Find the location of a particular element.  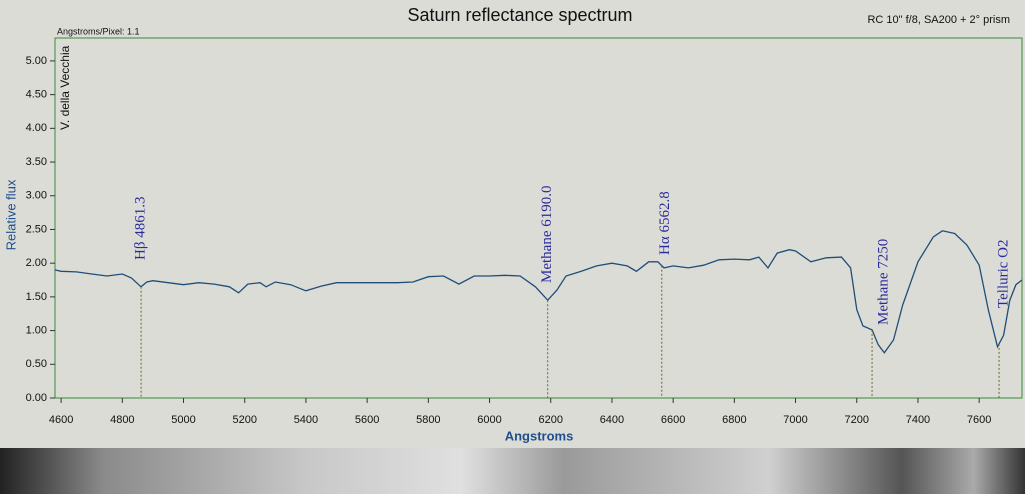

y-tick-label: 5.00 is located at coordinates (36, 61).